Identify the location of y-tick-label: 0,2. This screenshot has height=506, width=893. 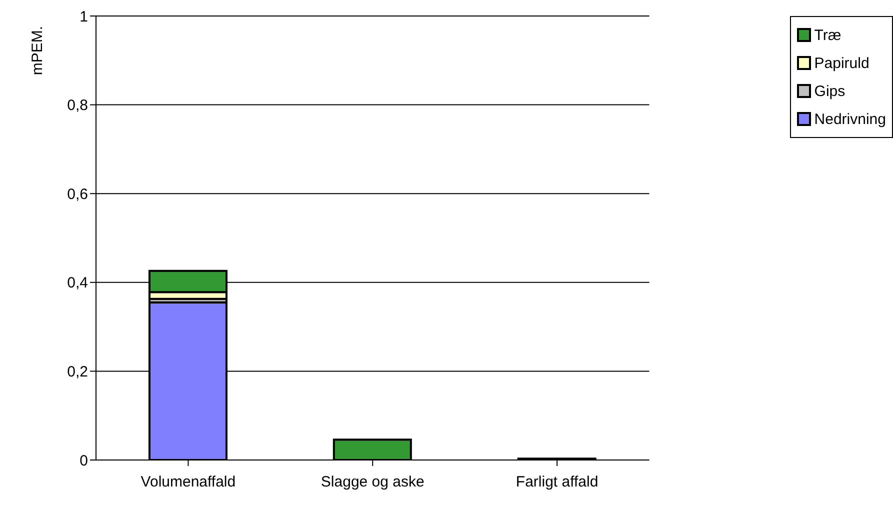
(77, 372).